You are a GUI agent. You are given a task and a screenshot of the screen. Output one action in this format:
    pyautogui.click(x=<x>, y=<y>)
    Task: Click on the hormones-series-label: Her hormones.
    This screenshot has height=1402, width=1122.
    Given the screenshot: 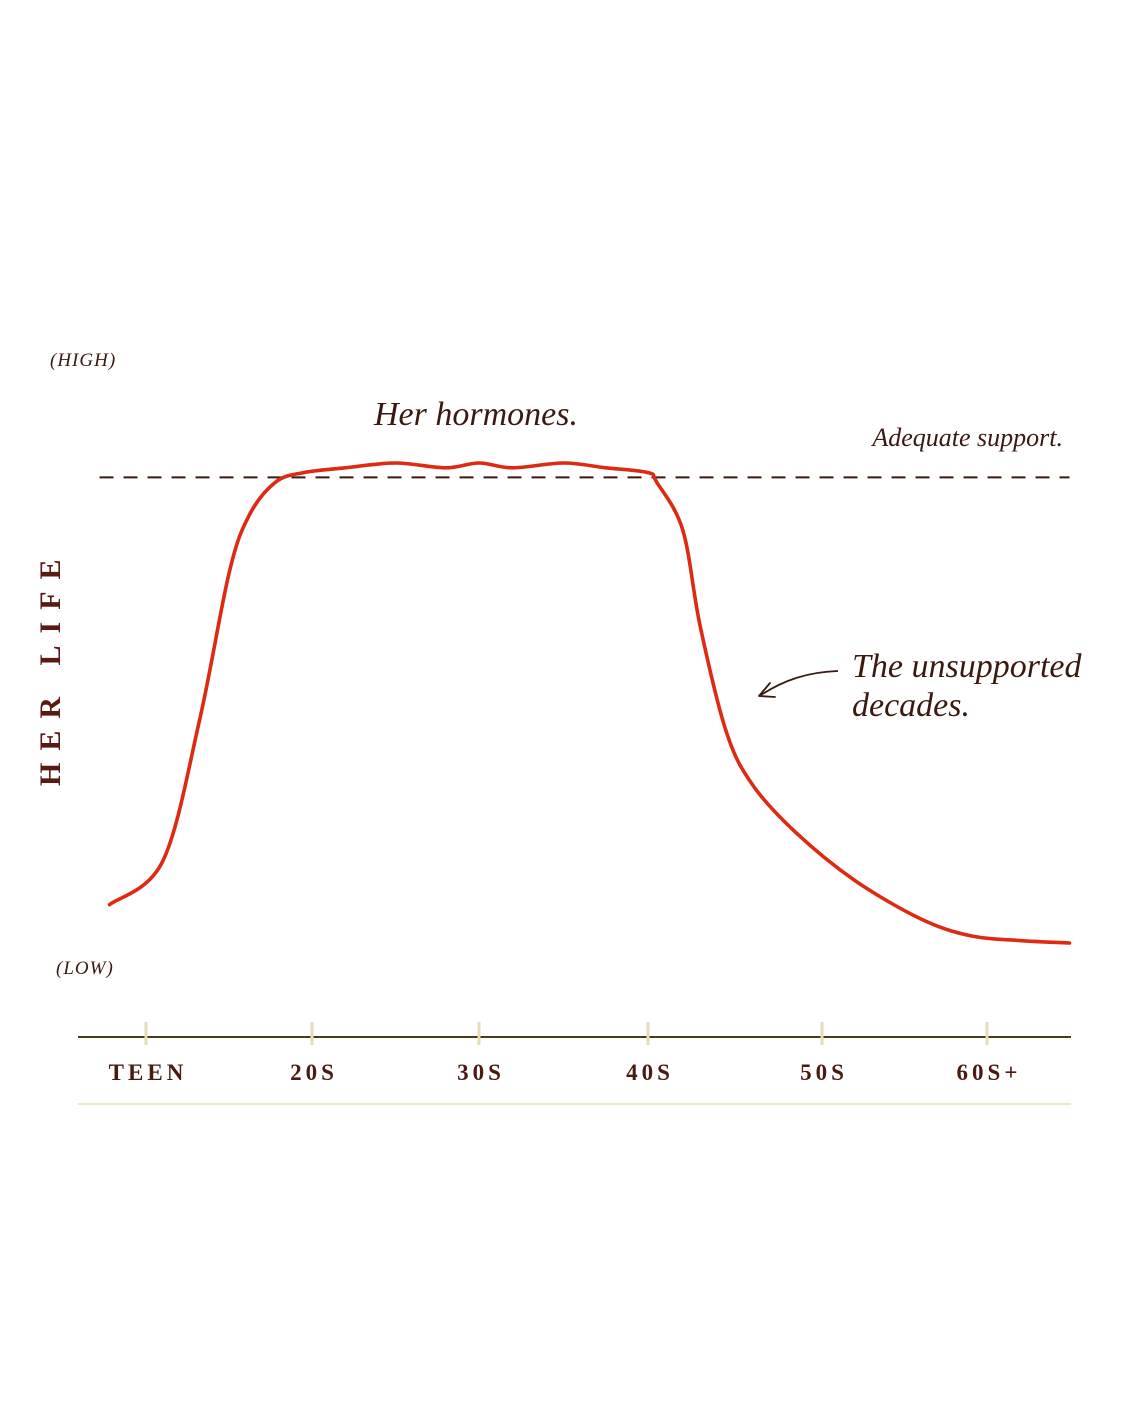 What is the action you would take?
    pyautogui.click(x=475, y=414)
    